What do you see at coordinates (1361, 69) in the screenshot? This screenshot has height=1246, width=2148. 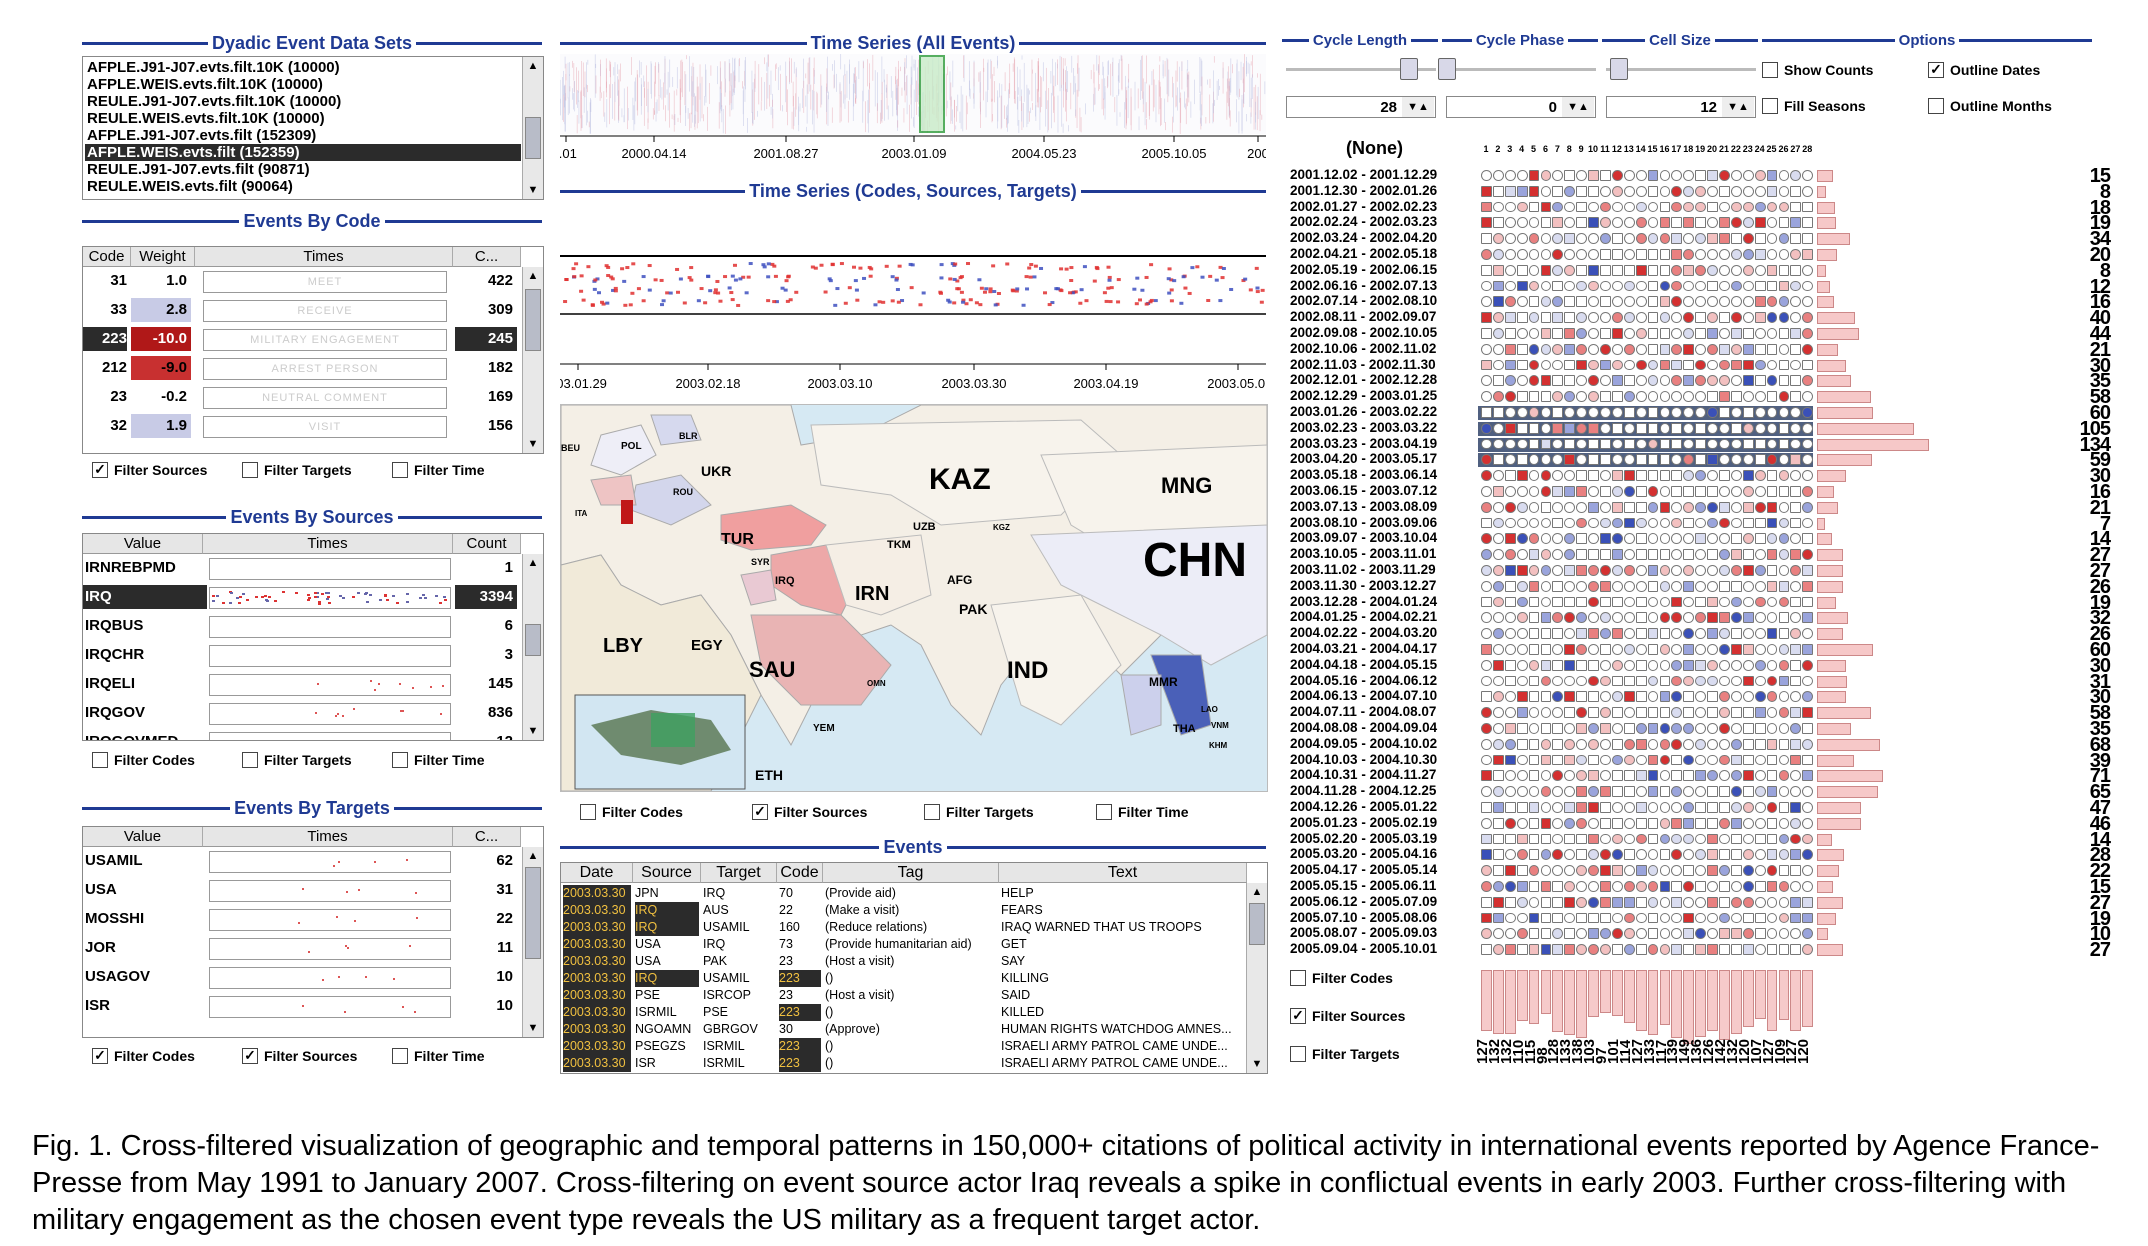 I see `slider-track` at bounding box center [1361, 69].